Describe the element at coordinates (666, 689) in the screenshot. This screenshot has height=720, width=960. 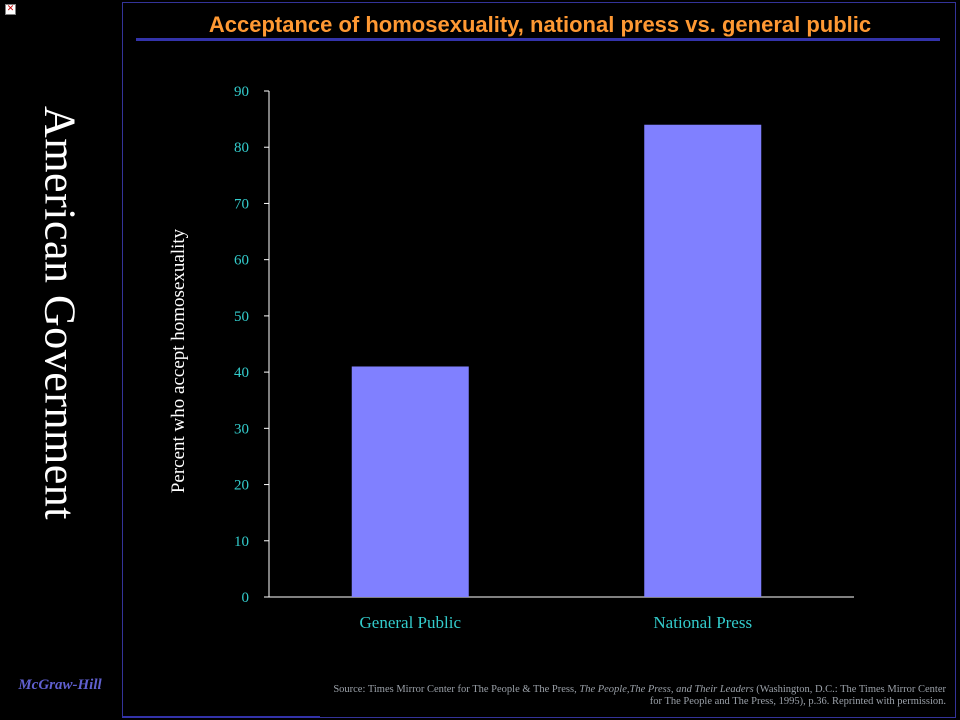
I see `source-book-title: The People,The Press, and Their Leaders` at that location.